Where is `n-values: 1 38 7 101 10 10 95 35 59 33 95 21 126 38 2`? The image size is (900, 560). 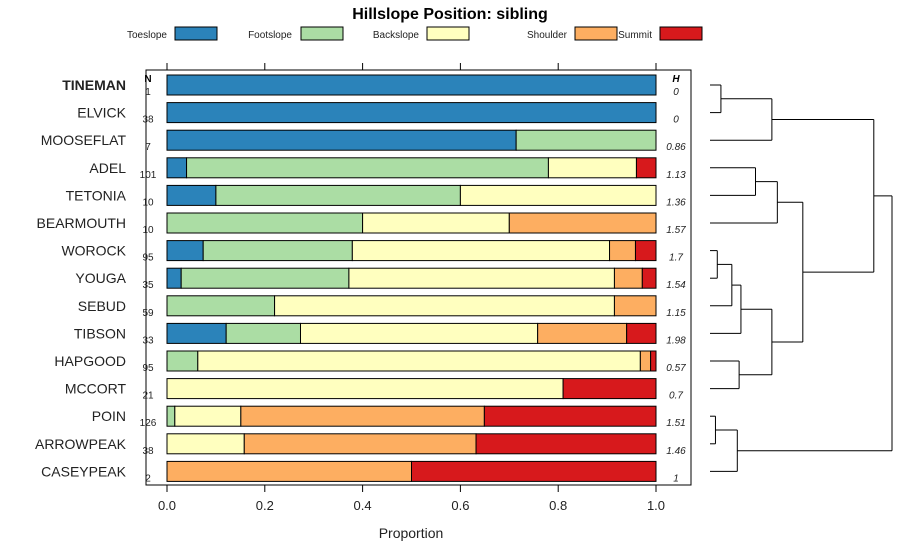
n-values: 1 38 7 101 10 10 95 35 59 33 95 21 126 38 2 is located at coordinates (148, 285).